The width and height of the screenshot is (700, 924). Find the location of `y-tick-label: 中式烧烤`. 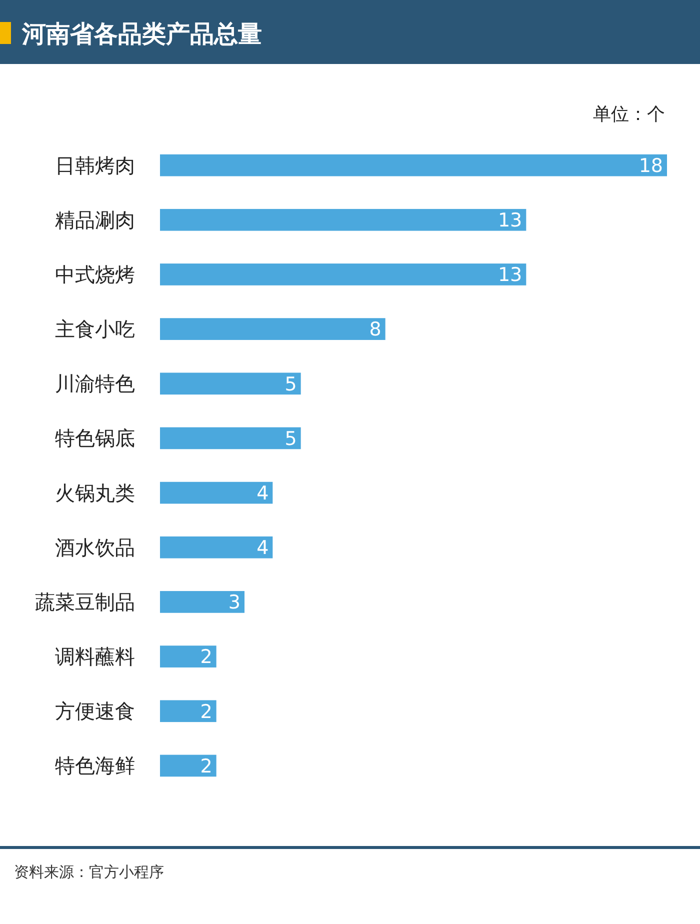

y-tick-label: 中式烧烤 is located at coordinates (95, 274).